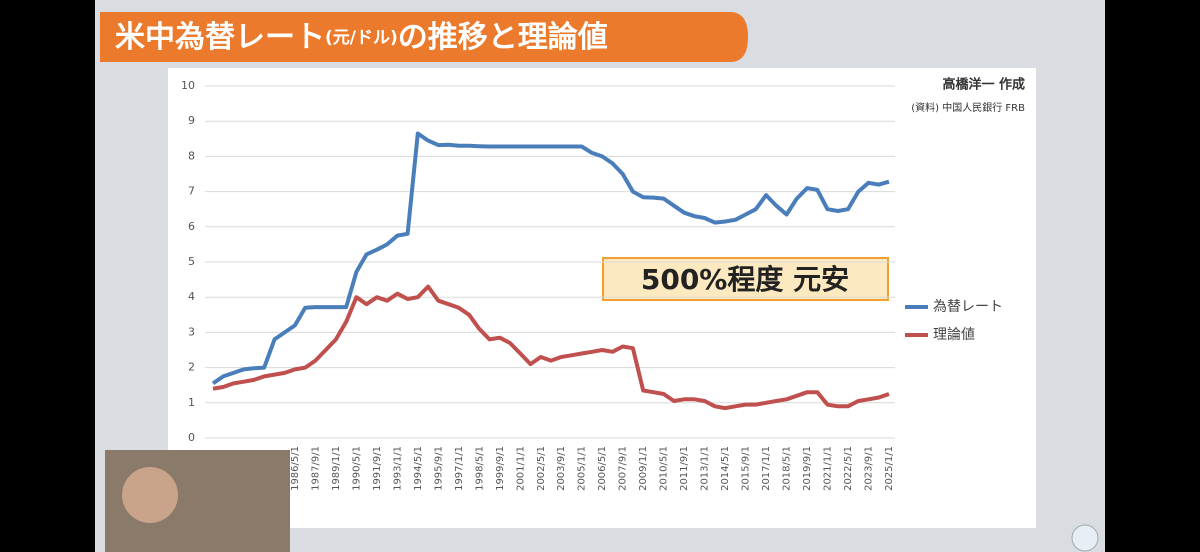  What do you see at coordinates (623, 468) in the screenshot?
I see `x-tick-label: 2007/9/1` at bounding box center [623, 468].